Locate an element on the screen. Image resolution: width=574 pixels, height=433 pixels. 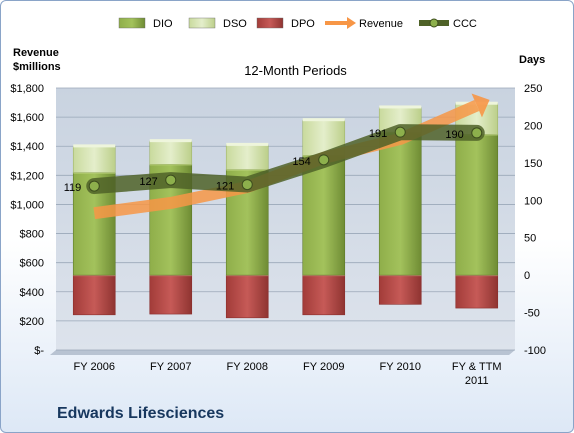
legend-label-ccc: CCC is located at coordinates (465, 24).